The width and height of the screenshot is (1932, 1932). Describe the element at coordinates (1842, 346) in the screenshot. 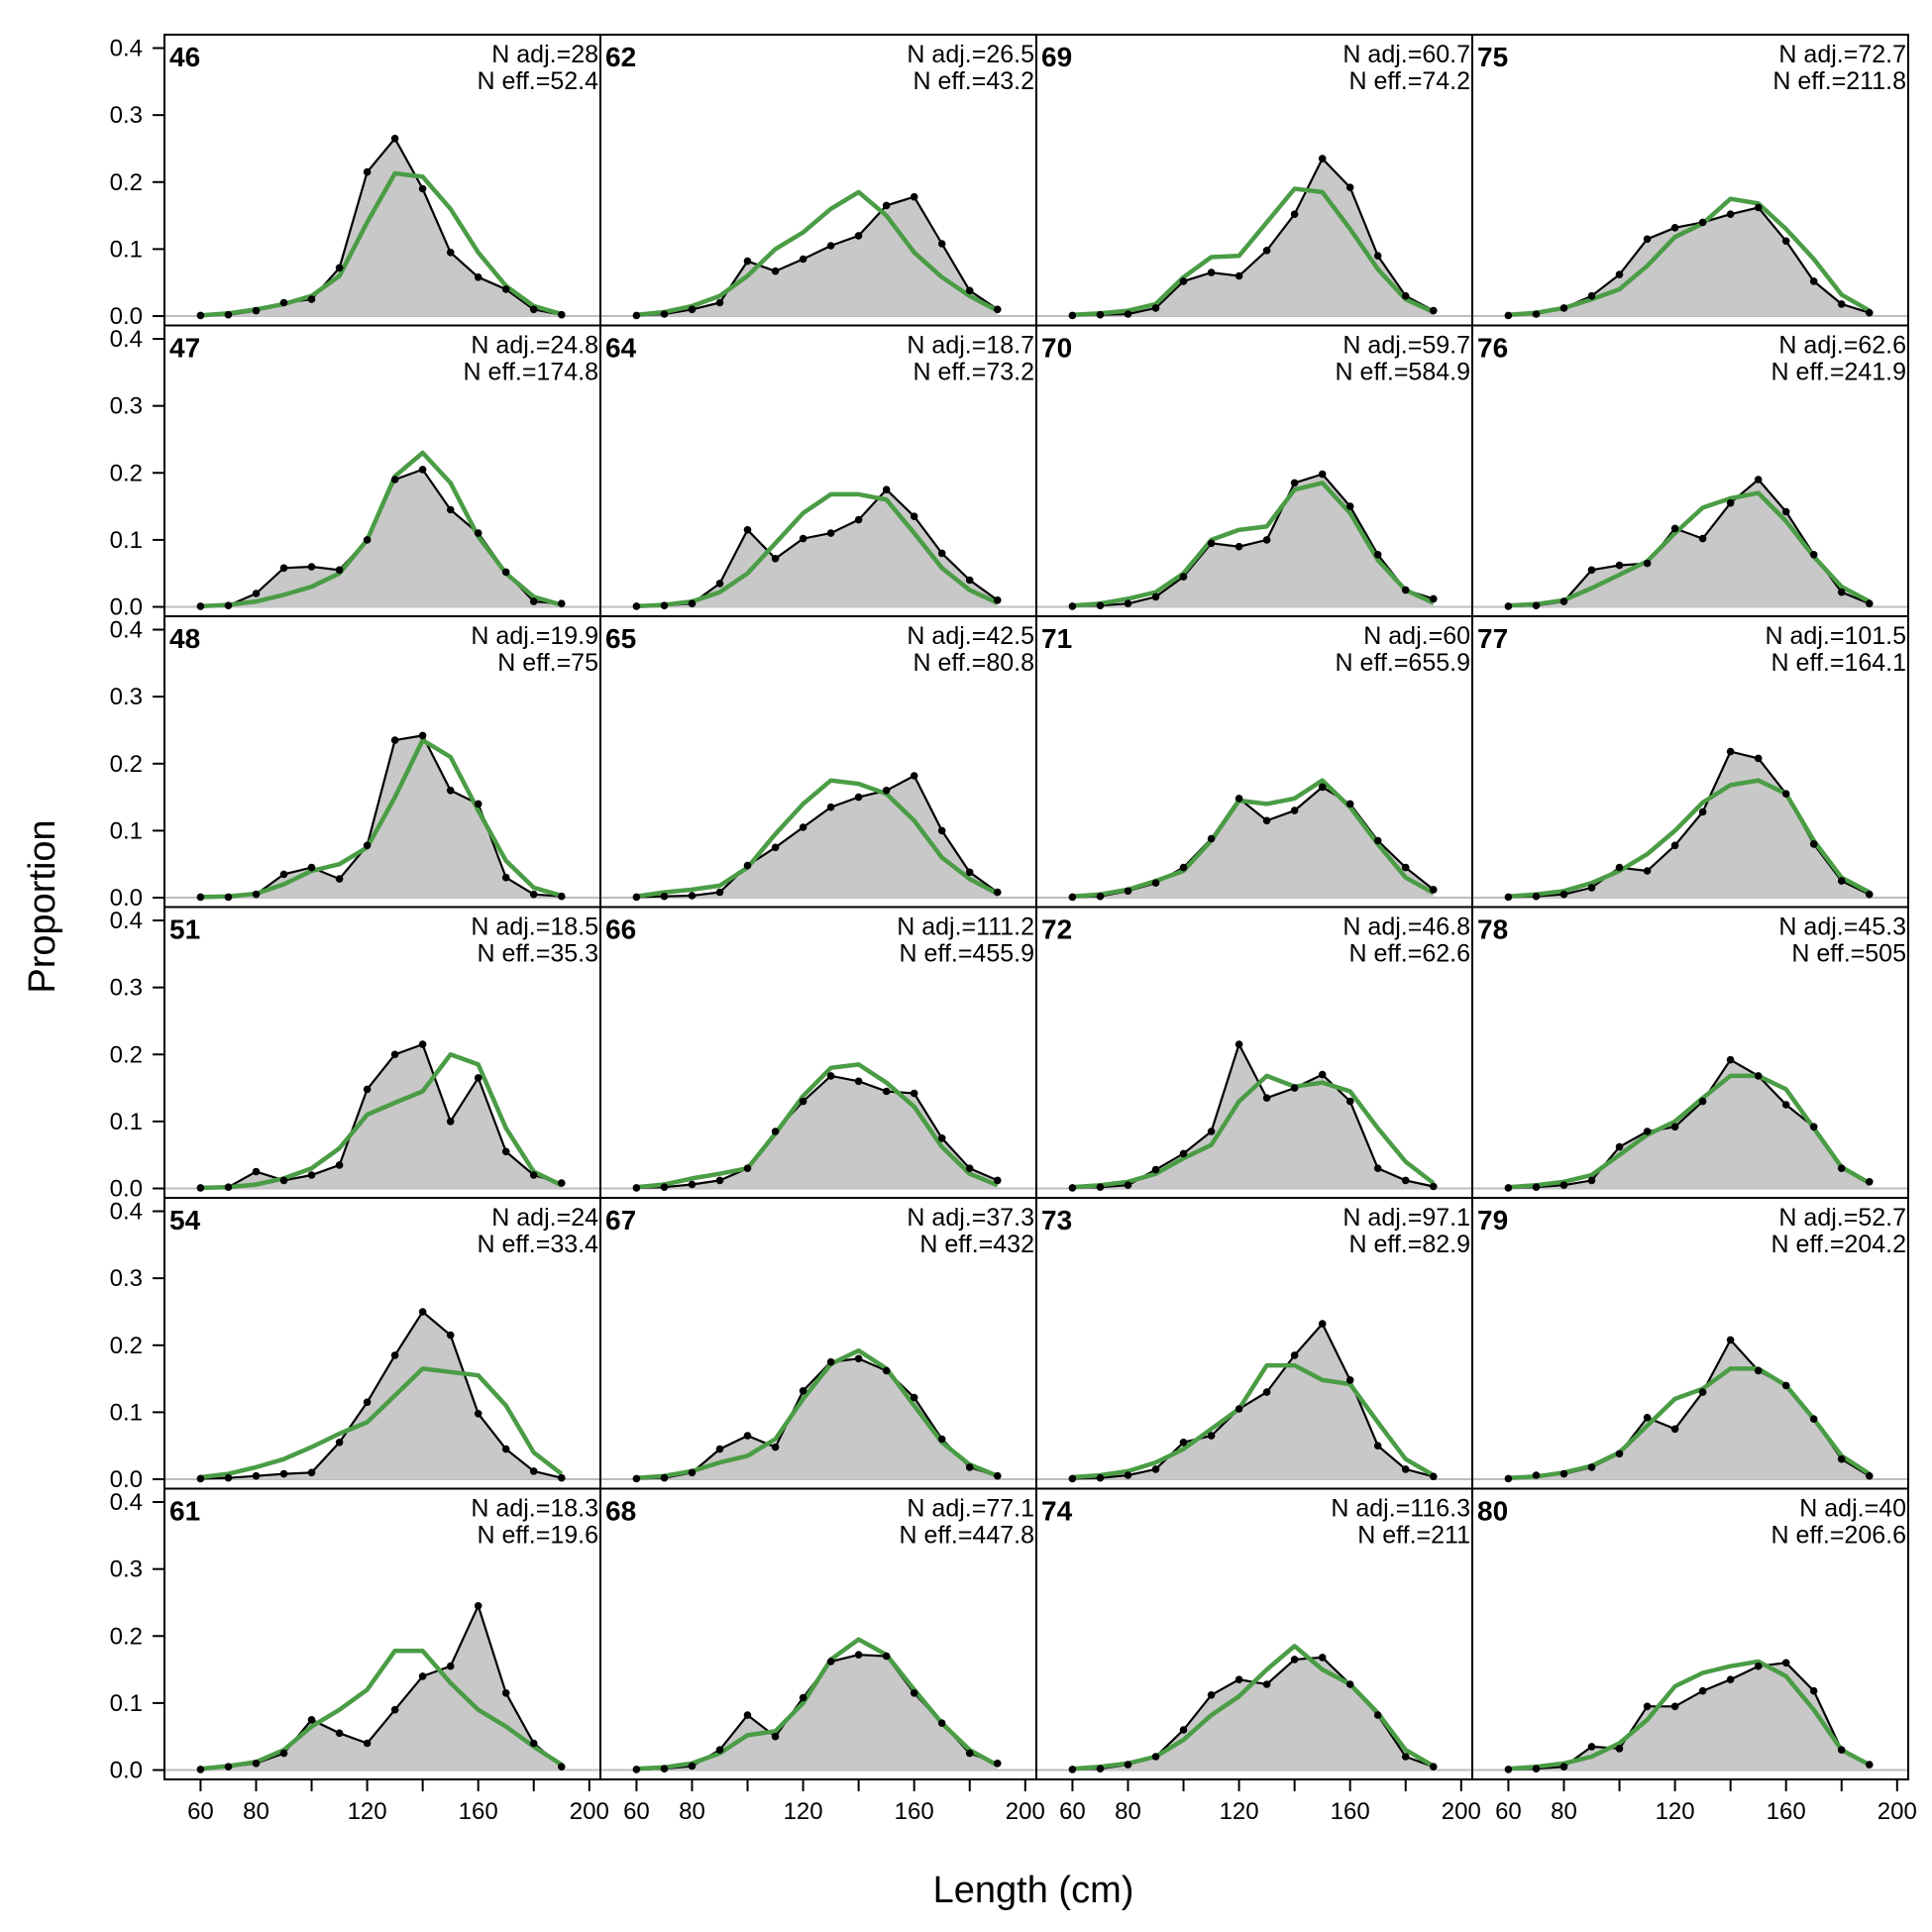

I see `n-adj-label: N adj.=62.6` at that location.